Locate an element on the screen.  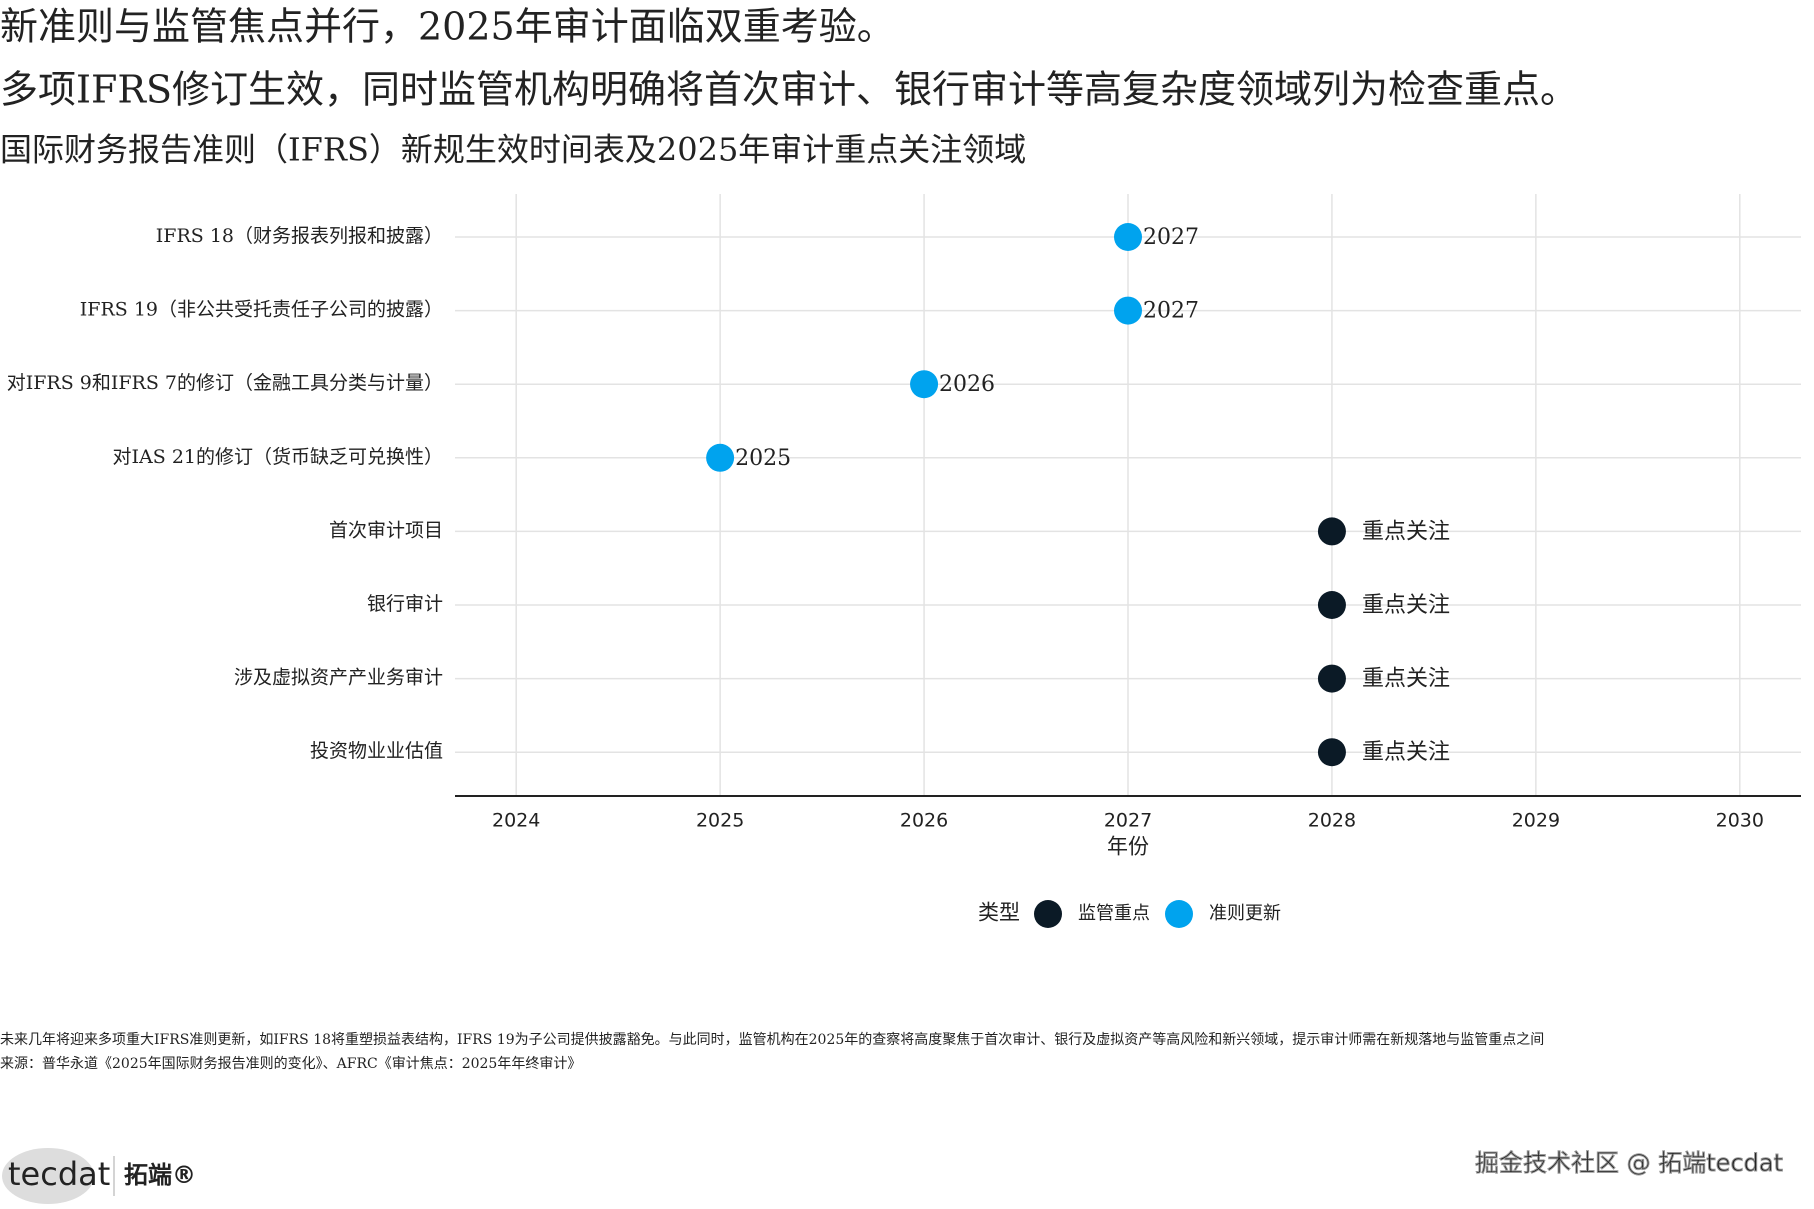
y-tick-label: 对IAS 21的修订（货币缺乏可兑换性） is located at coordinates (278, 457).